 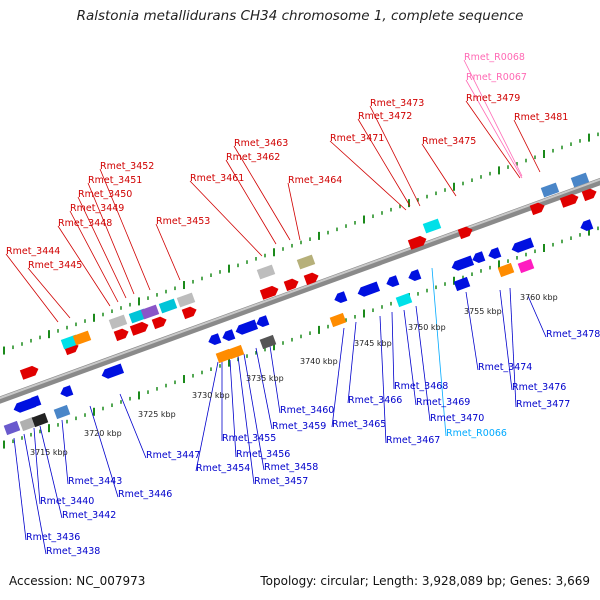 What do you see at coordinates (505, 367) in the screenshot?
I see `bottom-gene-label: Rmet_3474` at bounding box center [505, 367].